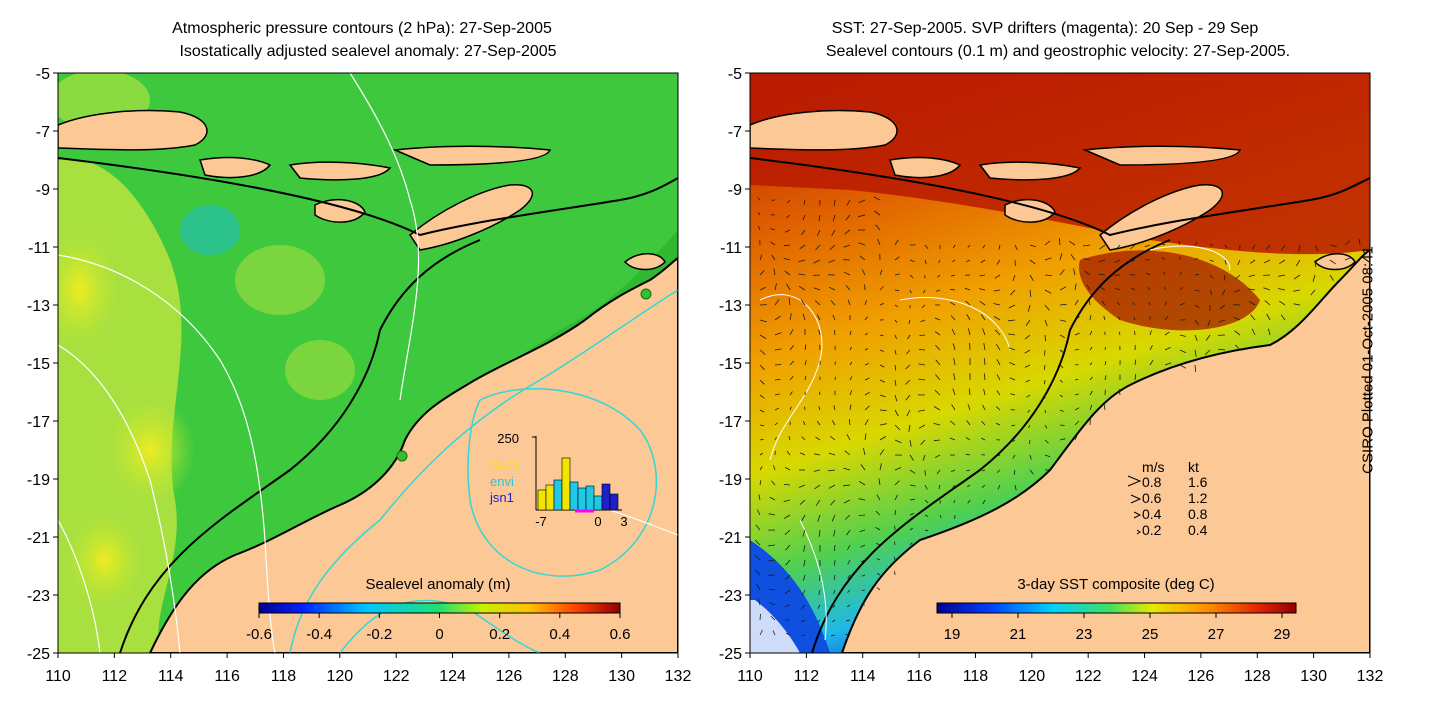 The width and height of the screenshot is (1440, 720). Describe the element at coordinates (284, 676) in the screenshot. I see `left-lon-tick-label: 118` at that location.